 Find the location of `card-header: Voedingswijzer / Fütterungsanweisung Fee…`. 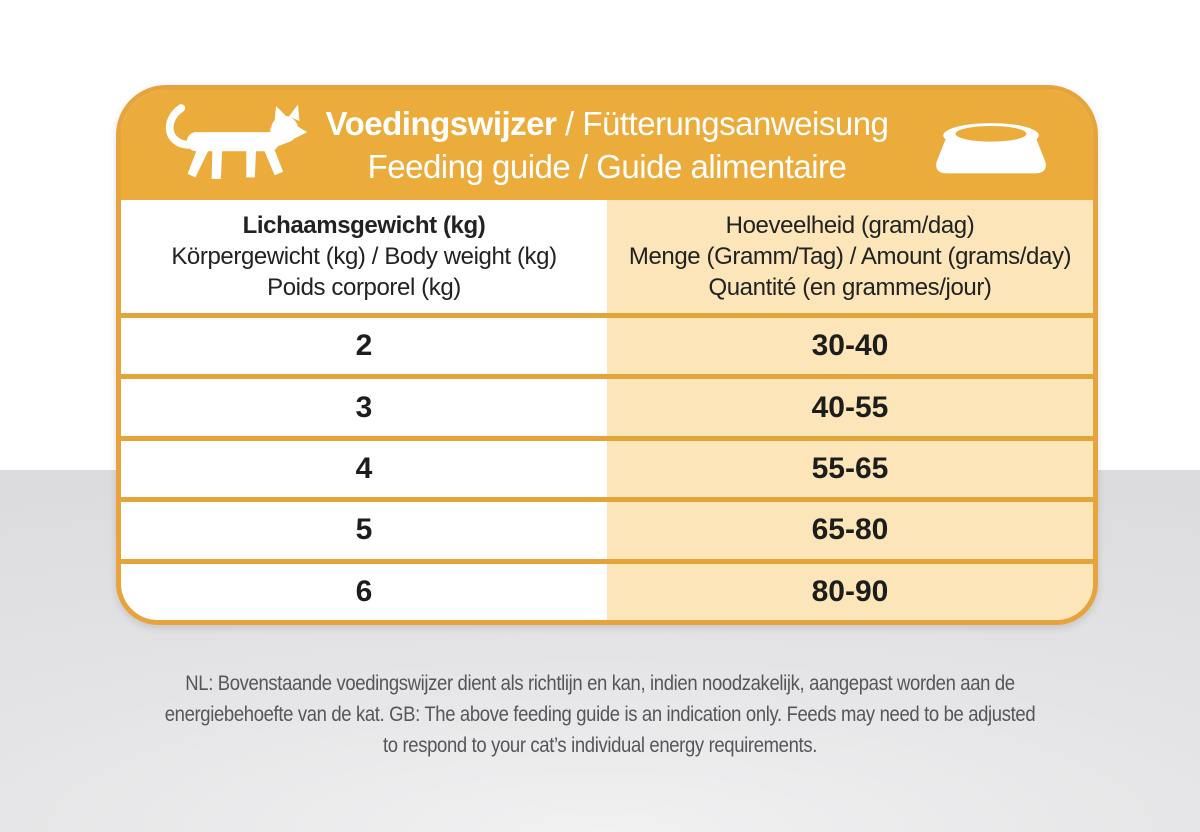

card-header: Voedingswijzer / Fütterungsanweisung Fee… is located at coordinates (607, 145).